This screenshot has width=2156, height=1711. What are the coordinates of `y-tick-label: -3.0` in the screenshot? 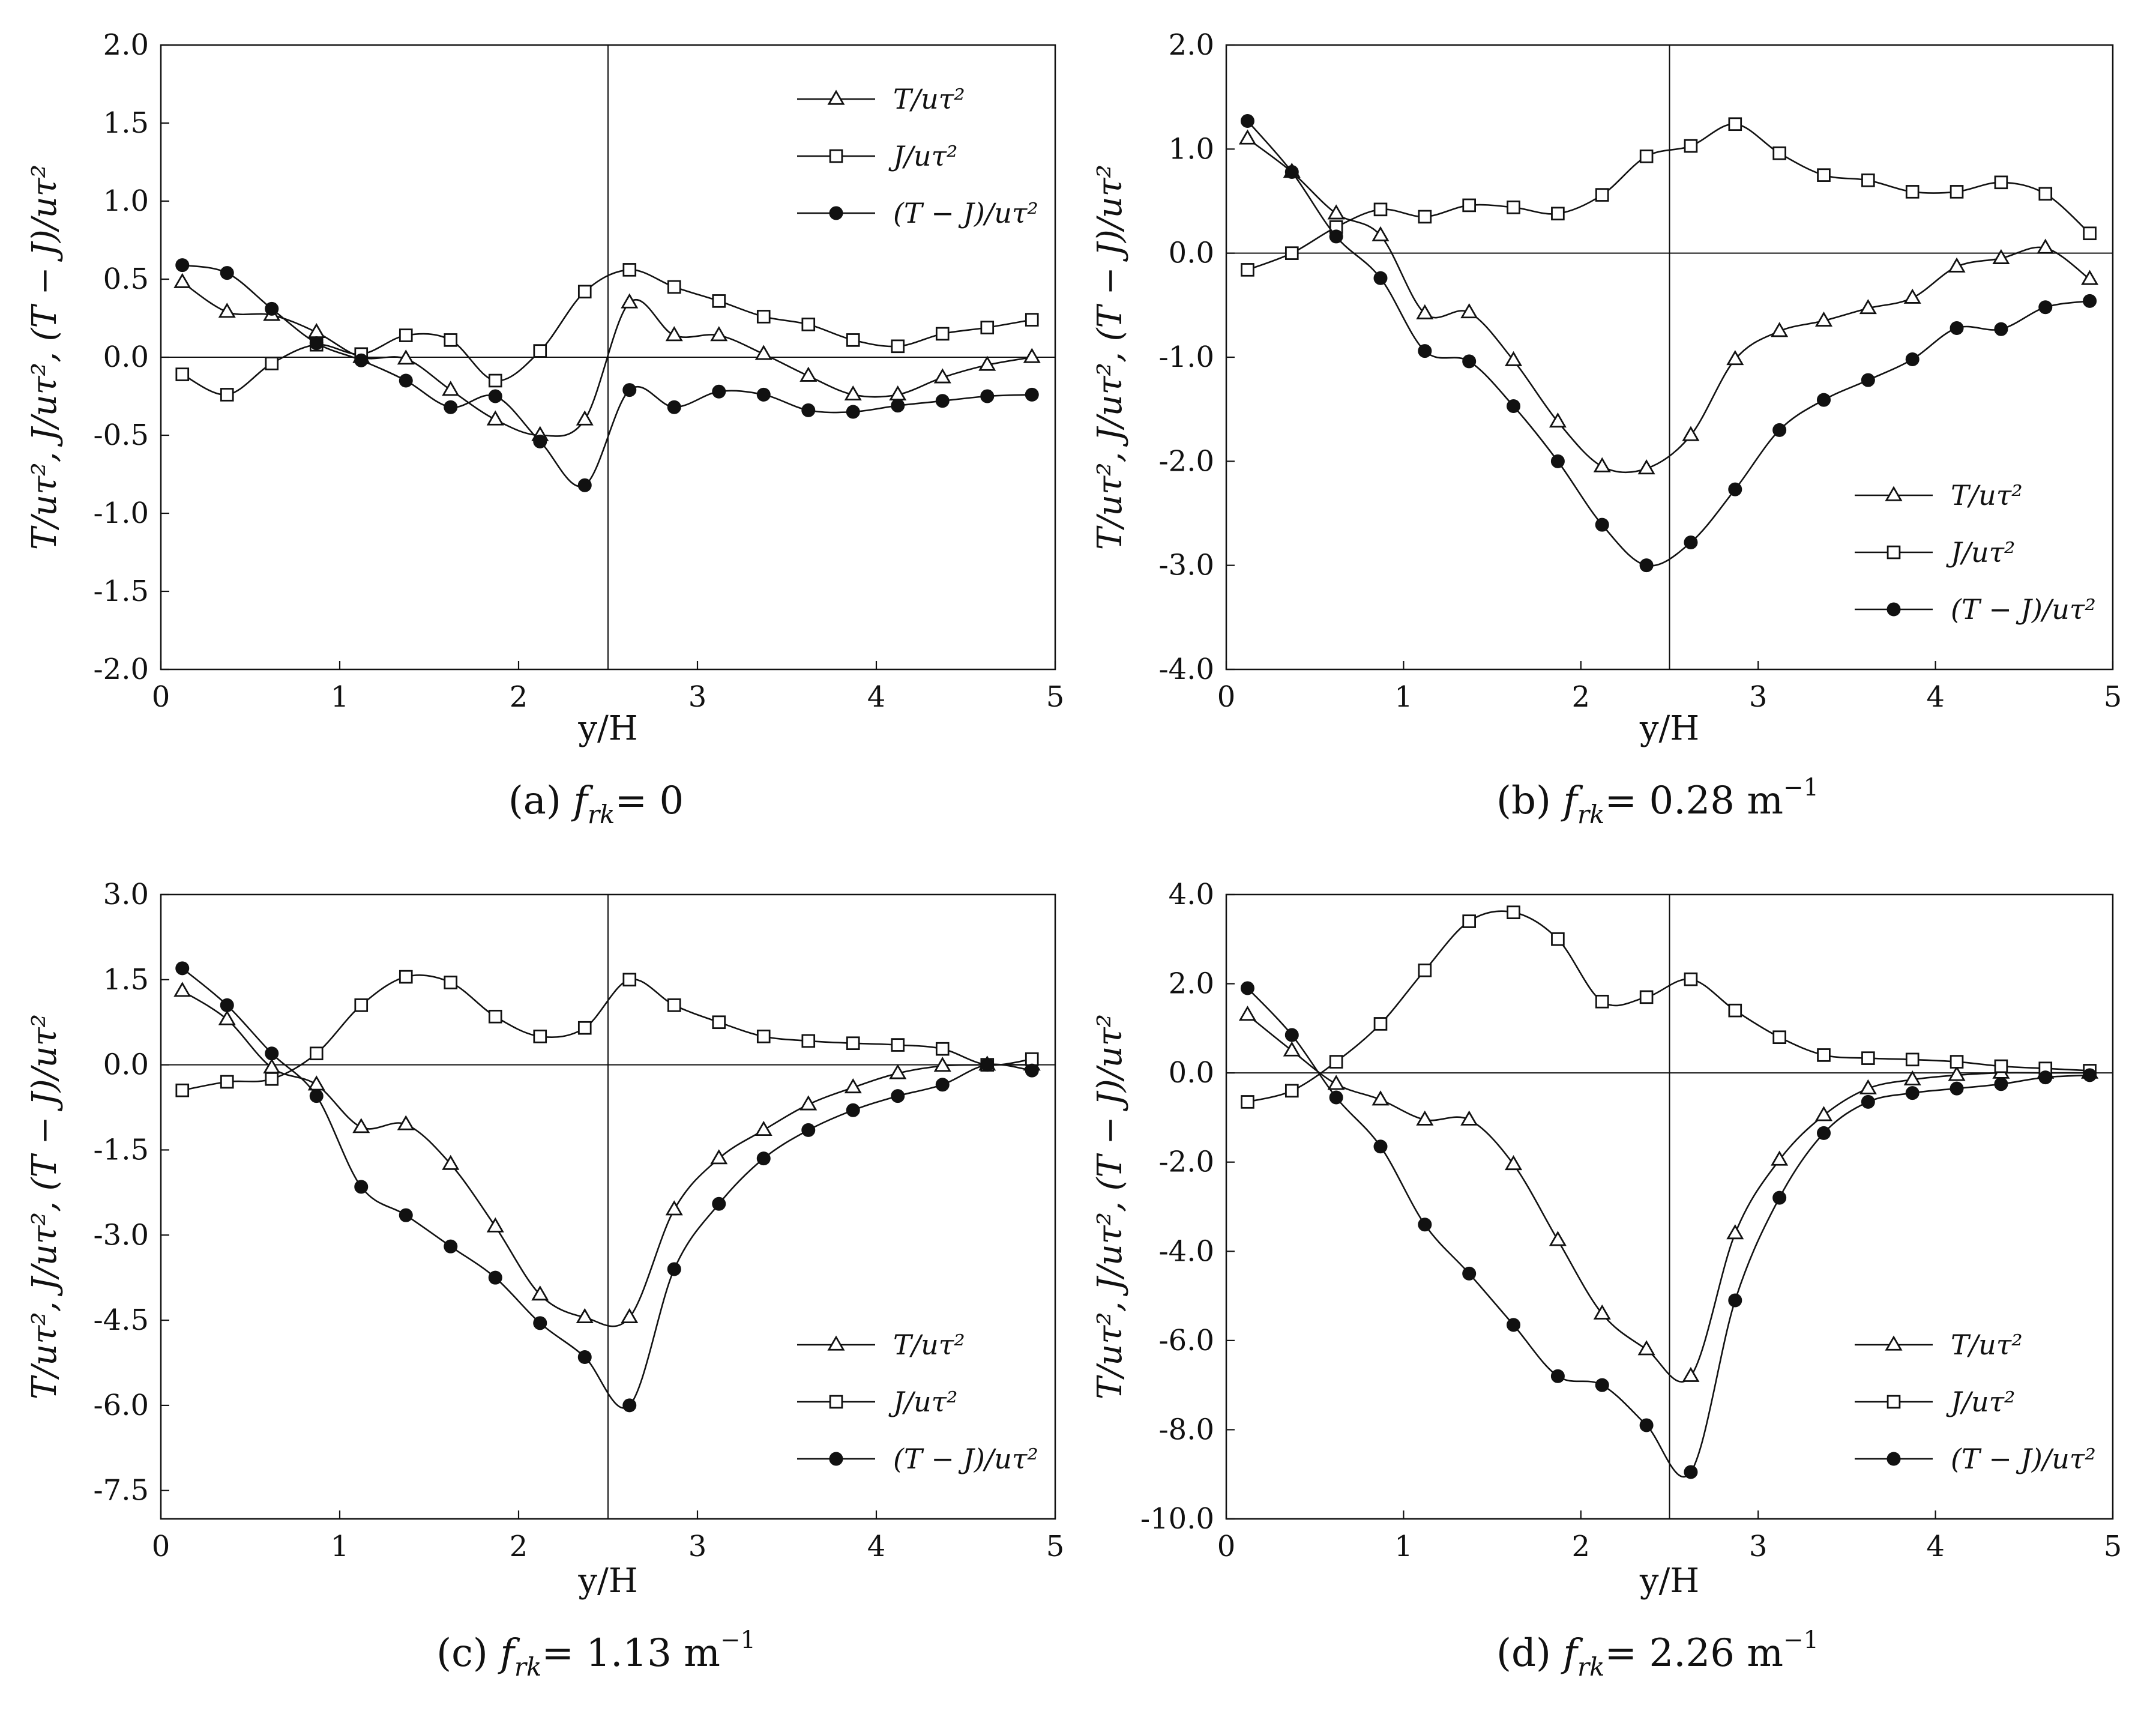 It's located at (121, 1235).